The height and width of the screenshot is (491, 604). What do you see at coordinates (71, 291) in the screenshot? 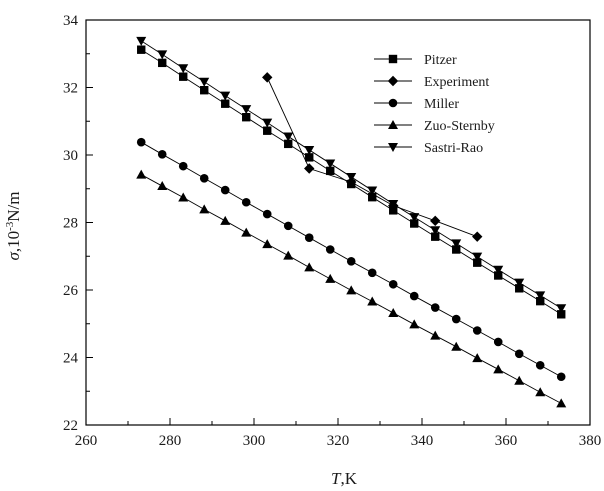
I see `y-tick-label: 26` at bounding box center [71, 291].